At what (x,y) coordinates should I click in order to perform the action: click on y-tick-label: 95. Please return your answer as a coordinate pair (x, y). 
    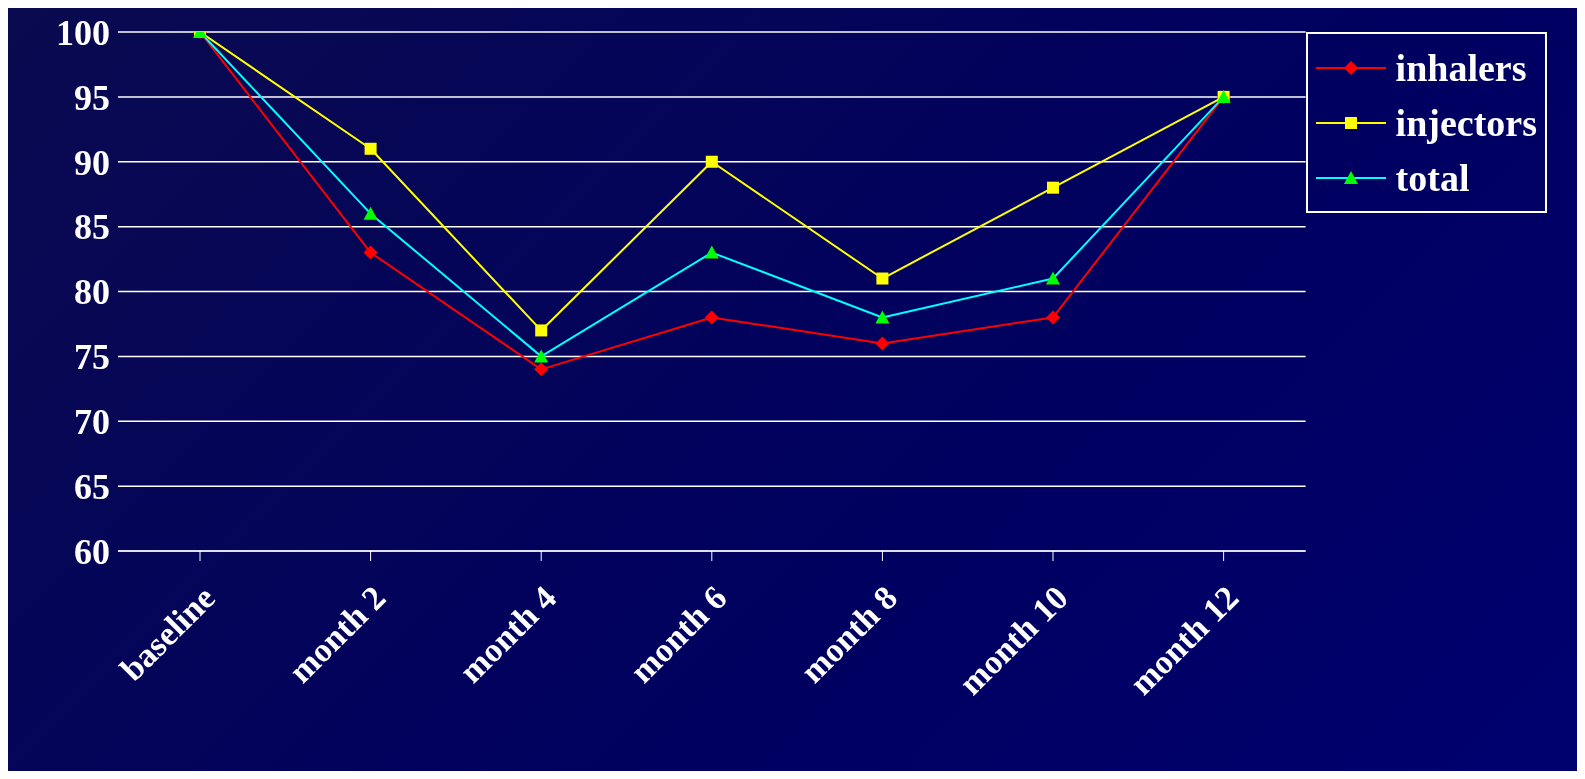
    Looking at the image, I should click on (92, 97).